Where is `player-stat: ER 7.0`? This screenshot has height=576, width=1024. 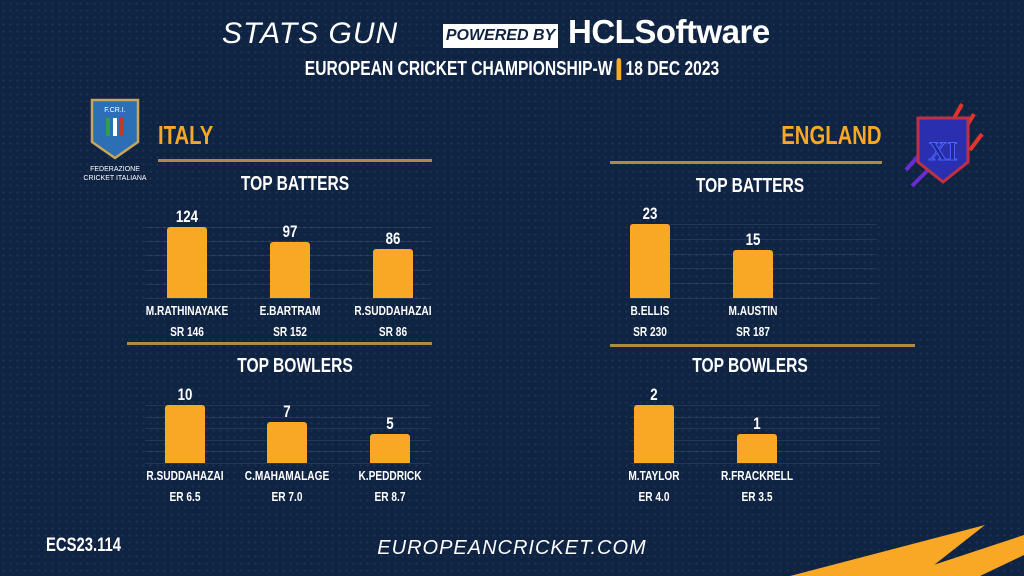 player-stat: ER 7.0 is located at coordinates (287, 496).